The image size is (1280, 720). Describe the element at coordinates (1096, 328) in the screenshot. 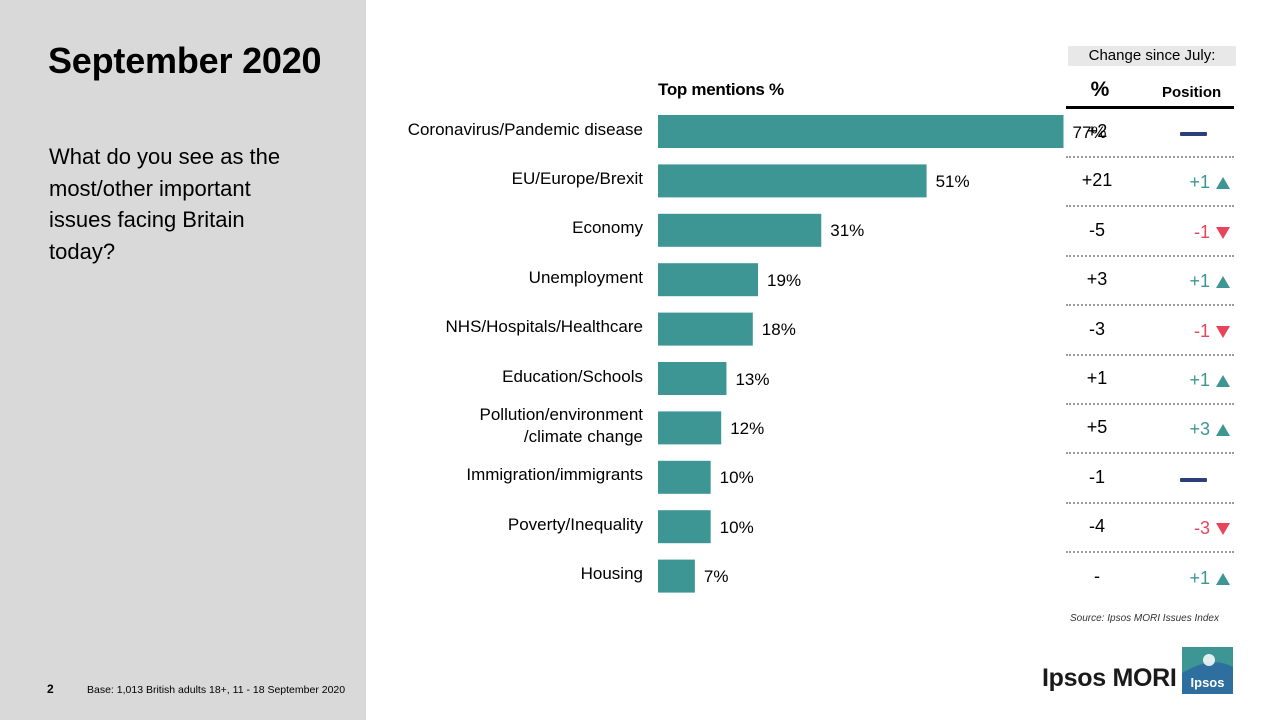

I see `pct-change: -3` at that location.